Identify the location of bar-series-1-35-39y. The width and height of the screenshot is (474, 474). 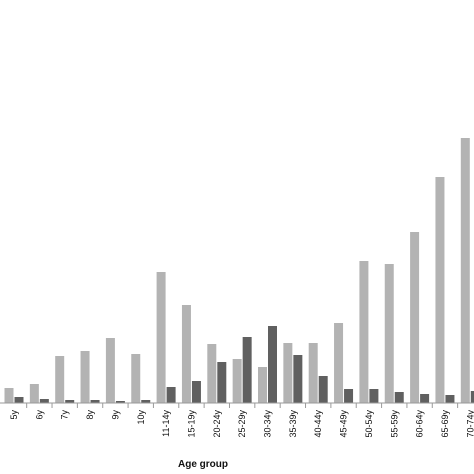
(288, 373).